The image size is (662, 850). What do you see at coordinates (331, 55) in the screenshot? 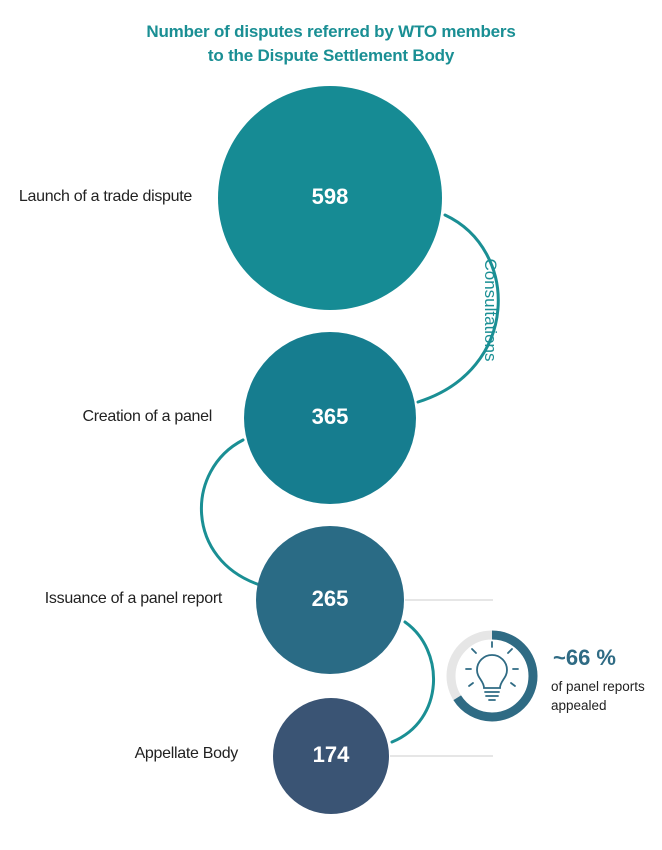
I see `title-line-2: to the Dispute Settlement Body` at bounding box center [331, 55].